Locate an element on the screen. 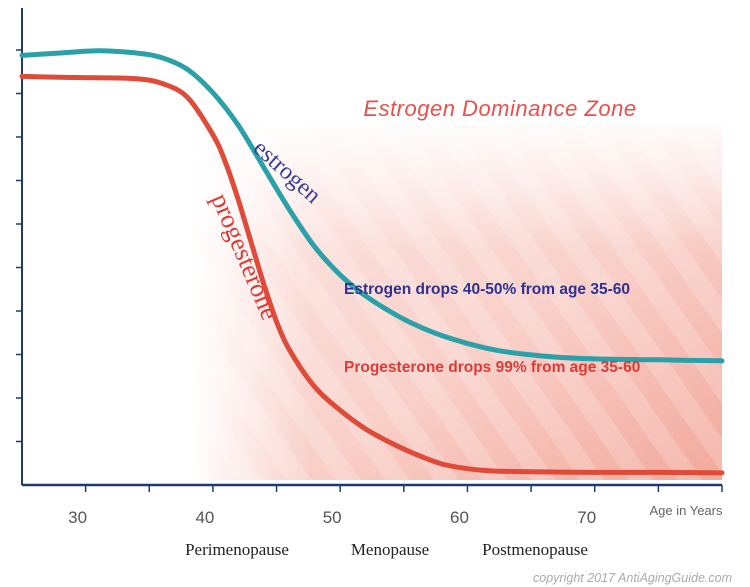 The width and height of the screenshot is (750, 587). phase-label-menopause: Menopause is located at coordinates (390, 549).